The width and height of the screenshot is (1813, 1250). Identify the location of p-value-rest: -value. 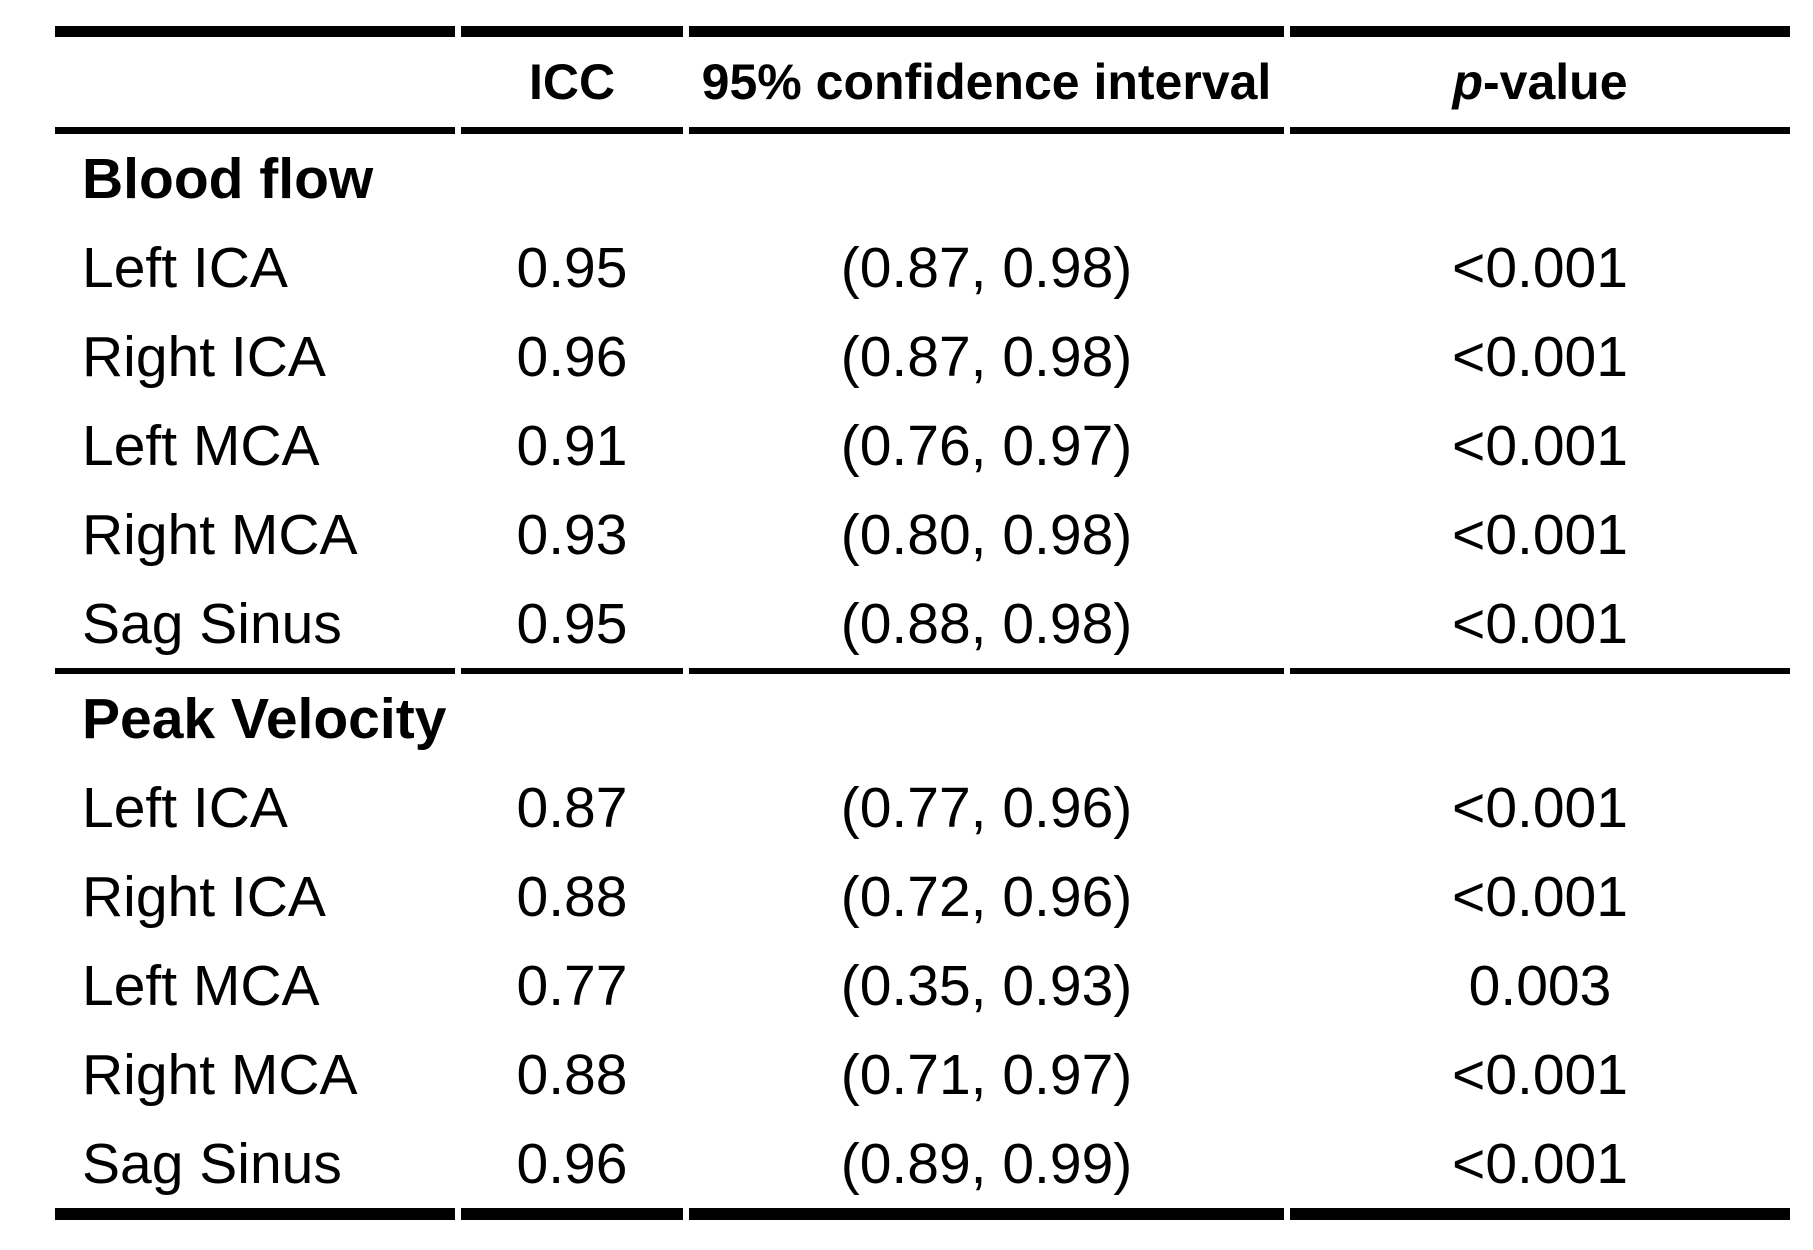
(1555, 82).